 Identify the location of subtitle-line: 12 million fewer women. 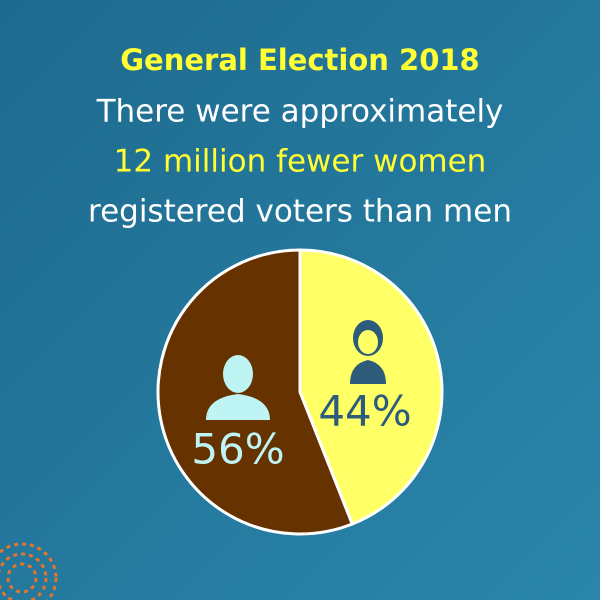
(300, 162).